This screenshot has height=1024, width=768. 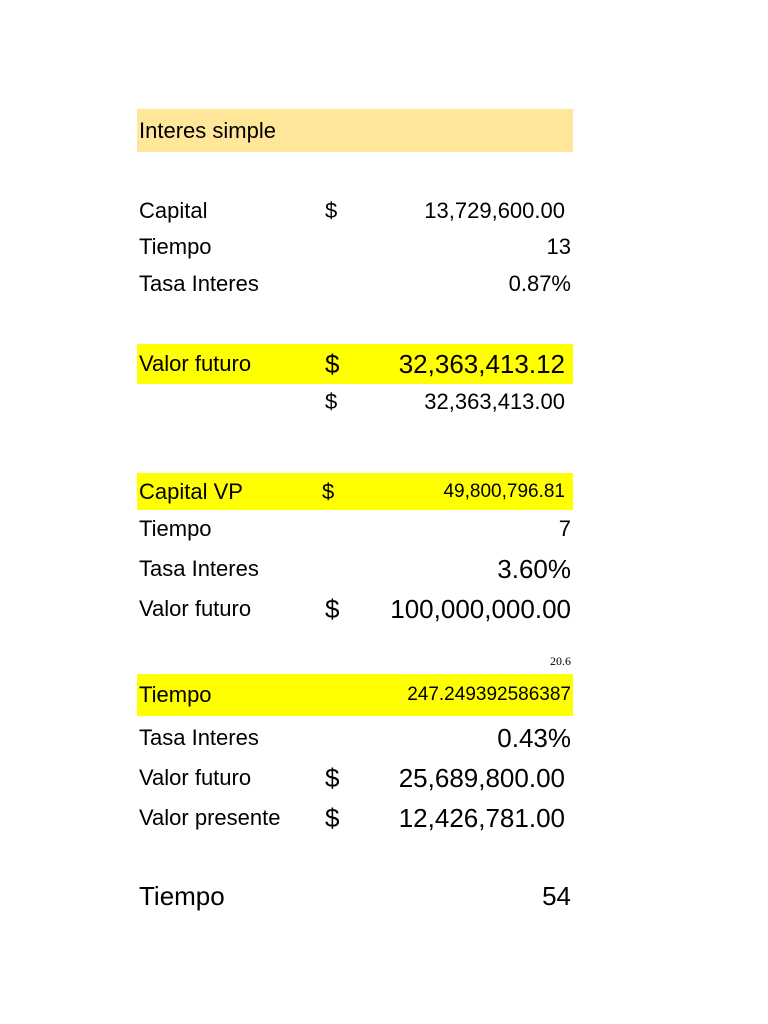 What do you see at coordinates (355, 402) in the screenshot?
I see `valor-futuro-rounded-row: $ 32,363,413.00` at bounding box center [355, 402].